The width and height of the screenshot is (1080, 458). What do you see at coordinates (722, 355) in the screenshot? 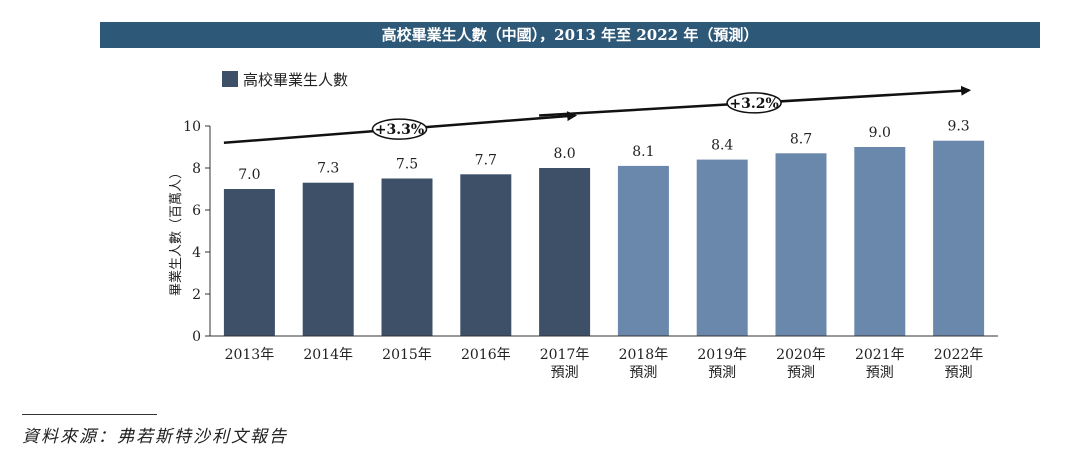
I see `x-tick-label: 2019年` at bounding box center [722, 355].